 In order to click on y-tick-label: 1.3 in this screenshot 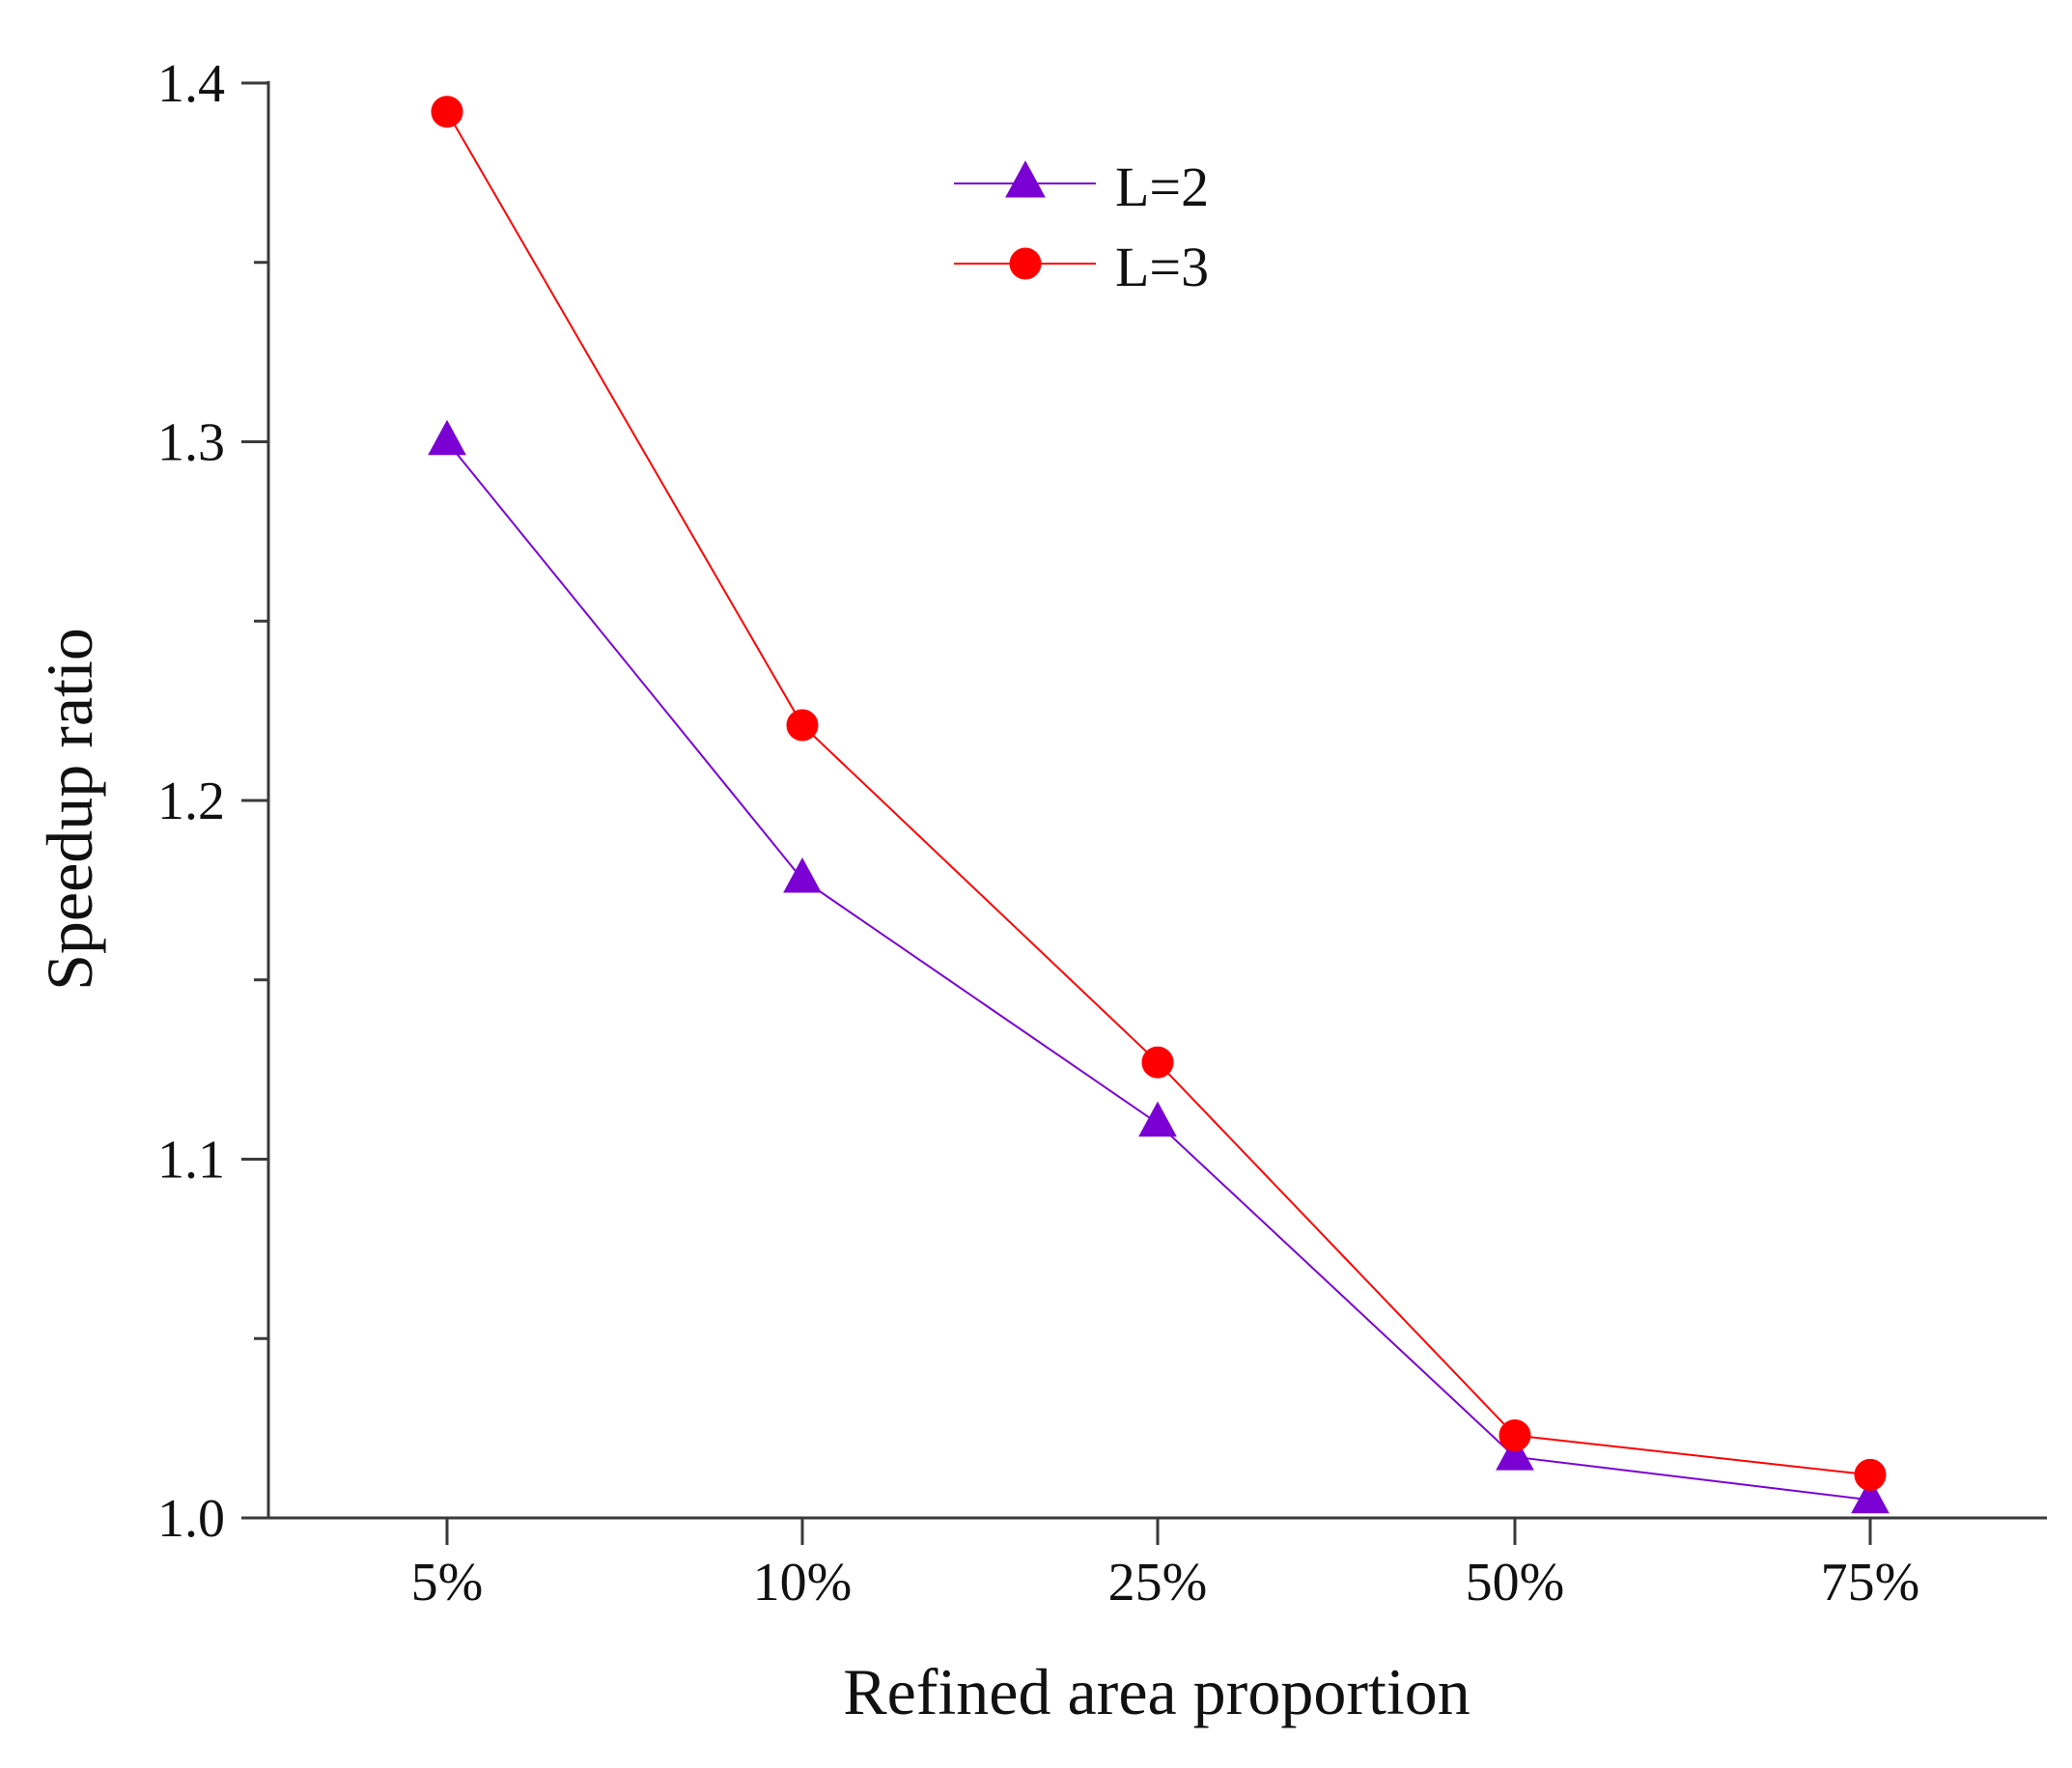, I will do `click(191, 443)`.